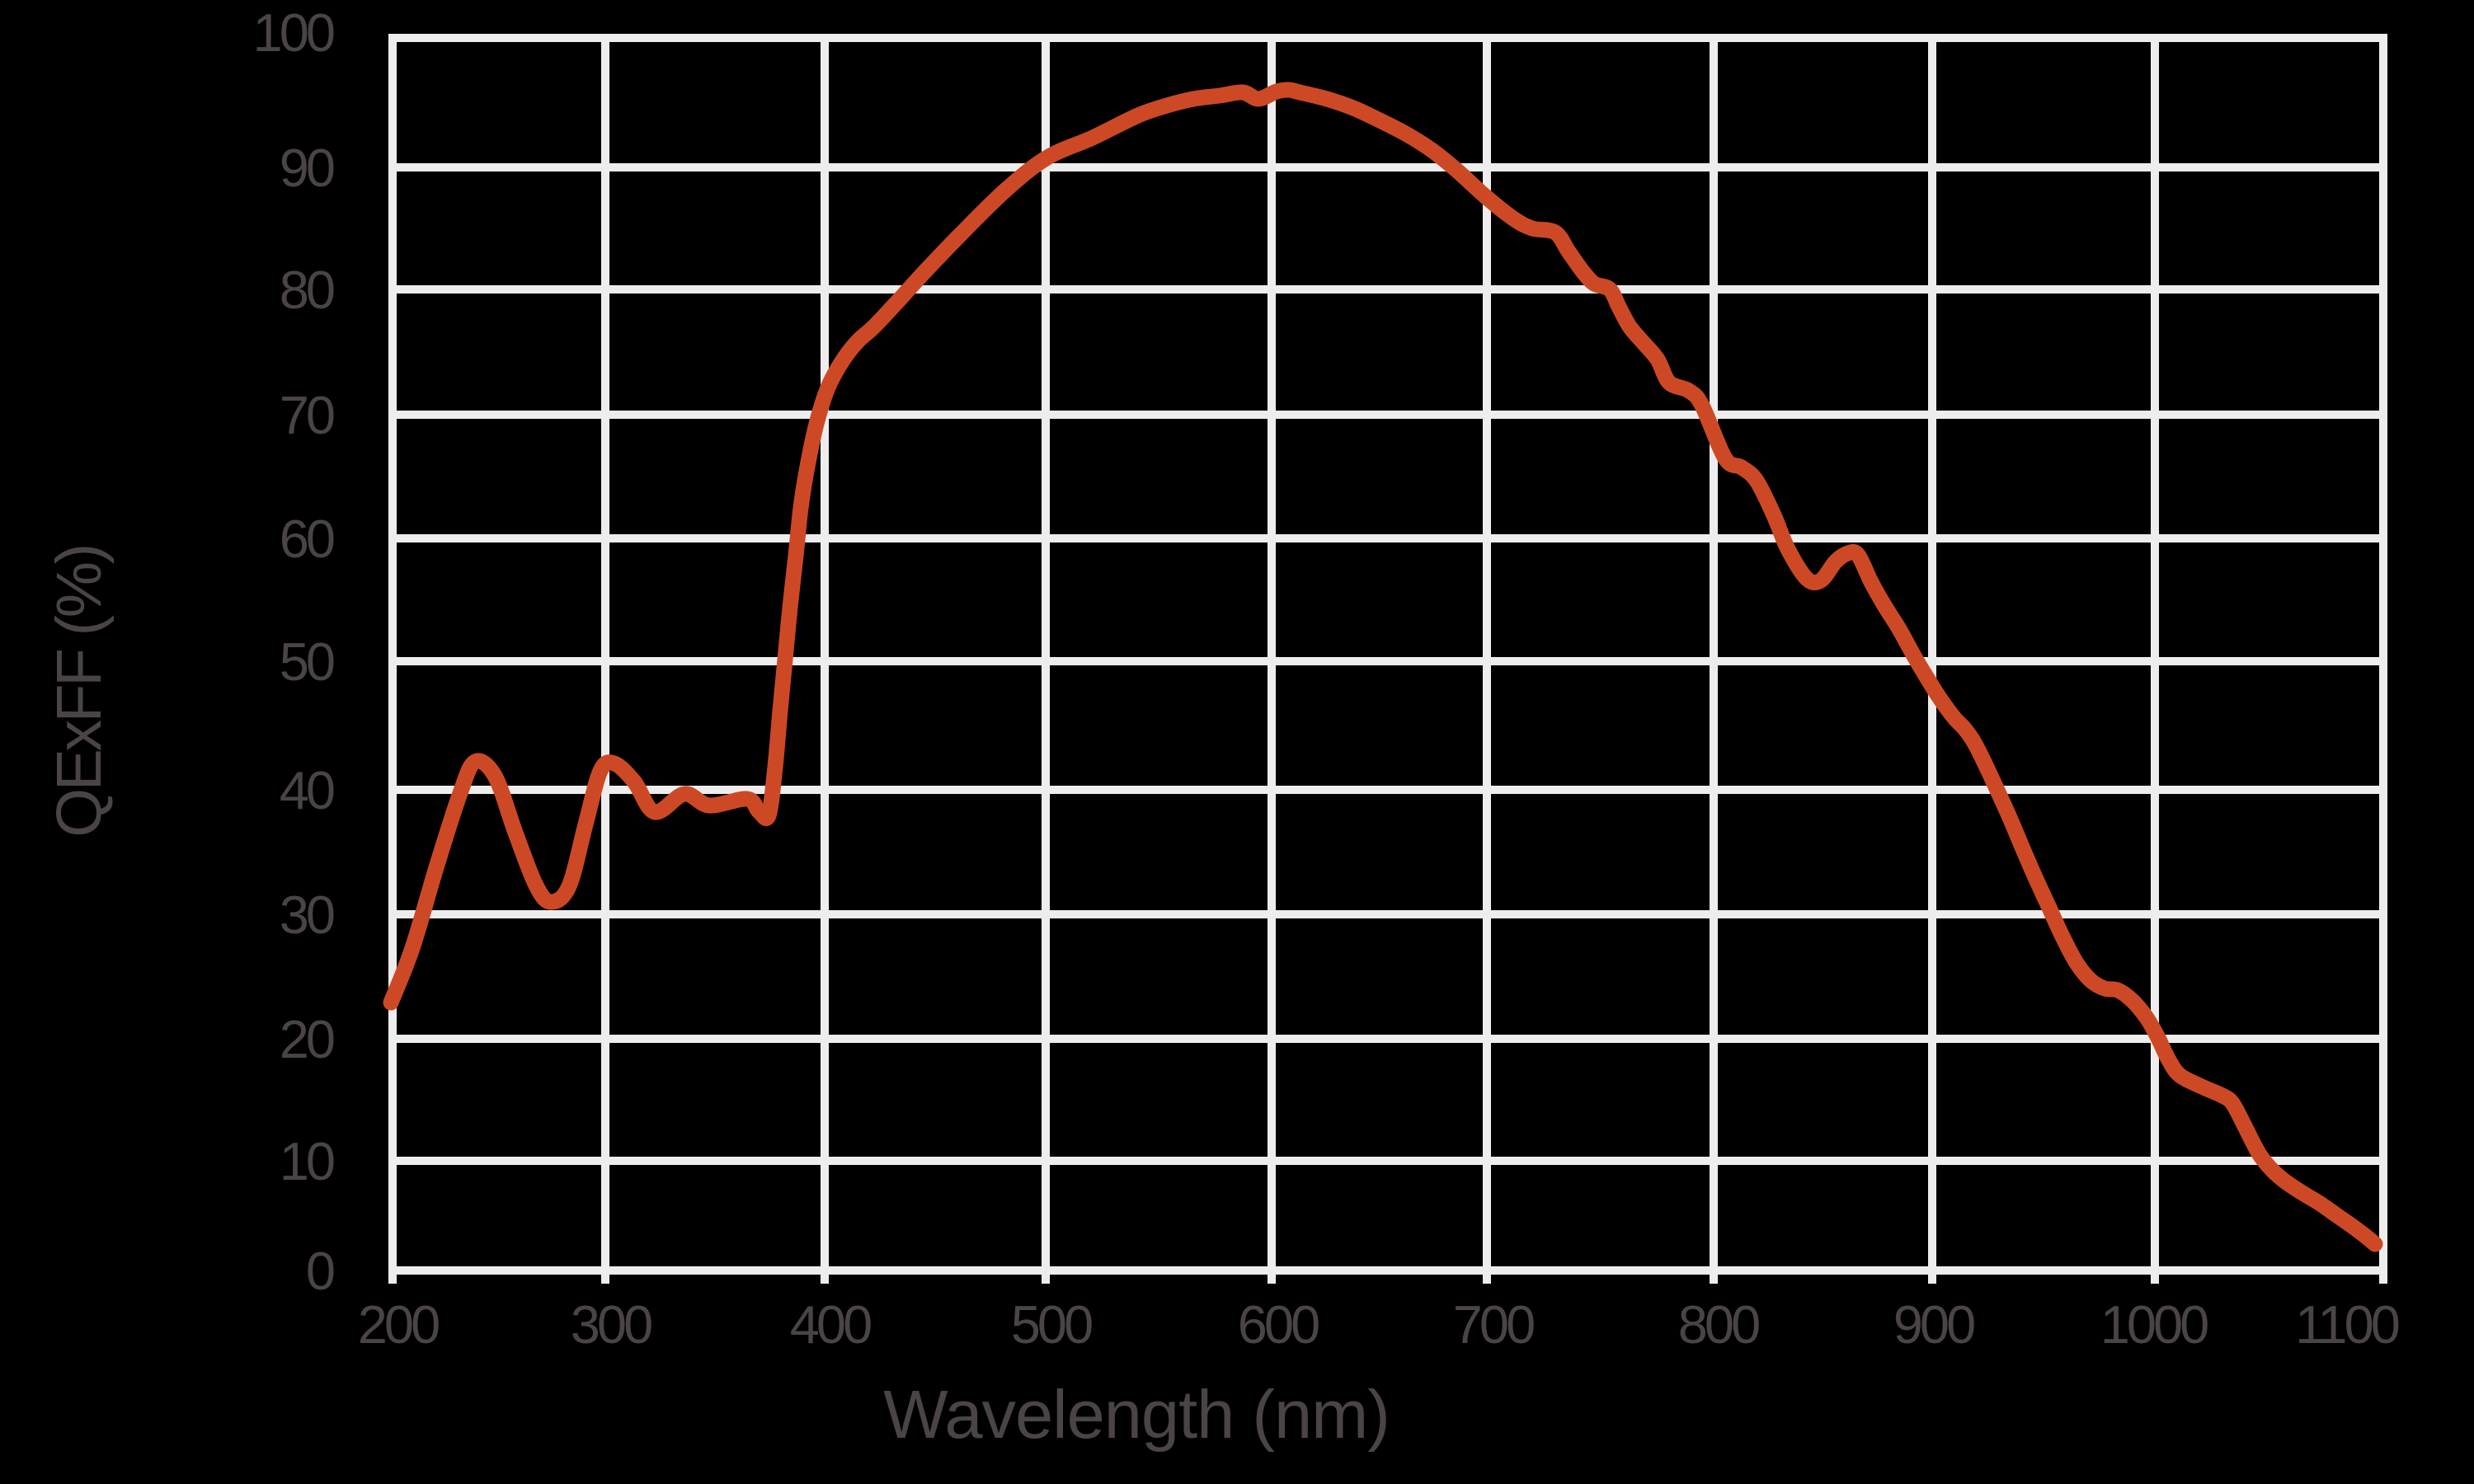 This screenshot has width=2474, height=1484. What do you see at coordinates (307, 168) in the screenshot?
I see `svg-text: 90` at bounding box center [307, 168].